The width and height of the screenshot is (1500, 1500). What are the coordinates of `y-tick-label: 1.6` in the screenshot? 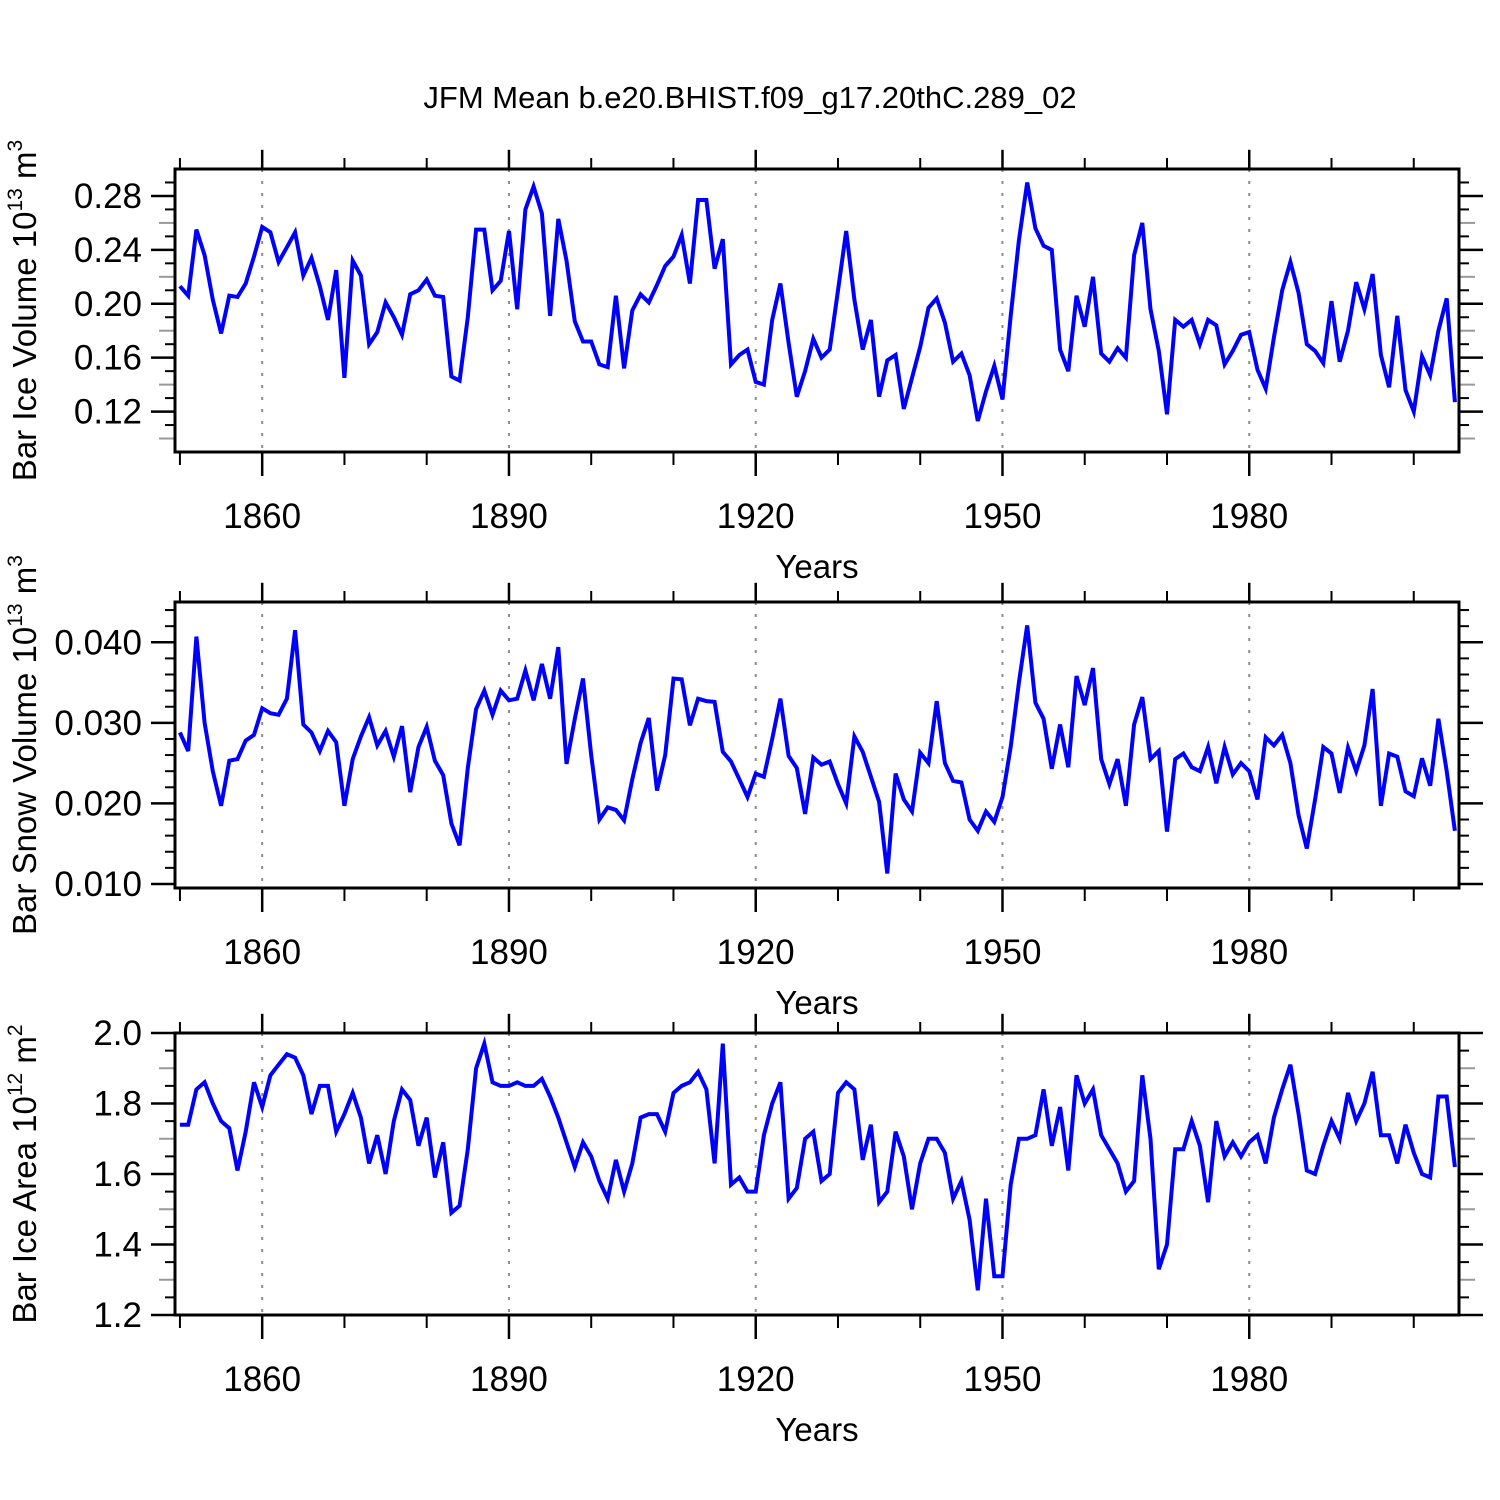 It's located at (117, 1174).